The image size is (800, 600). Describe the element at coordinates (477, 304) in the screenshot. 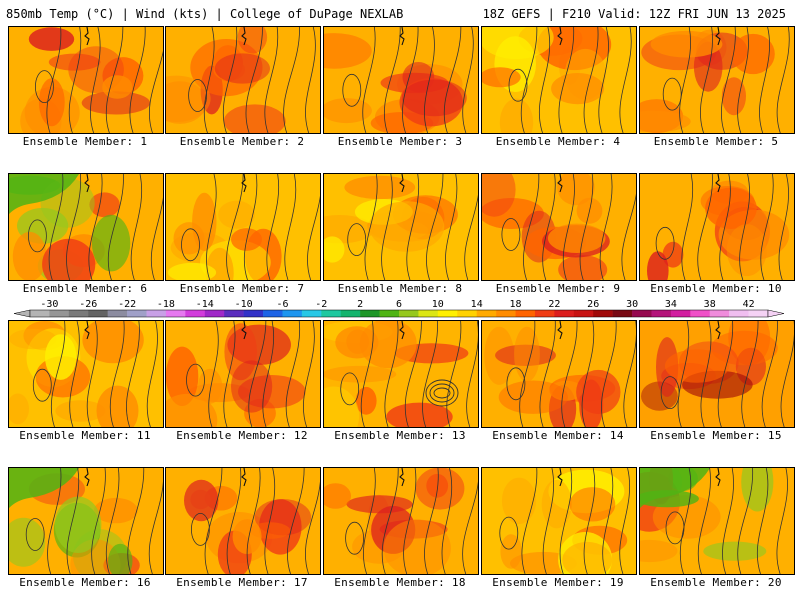

I see `colorbar-tick-label: 14` at that location.